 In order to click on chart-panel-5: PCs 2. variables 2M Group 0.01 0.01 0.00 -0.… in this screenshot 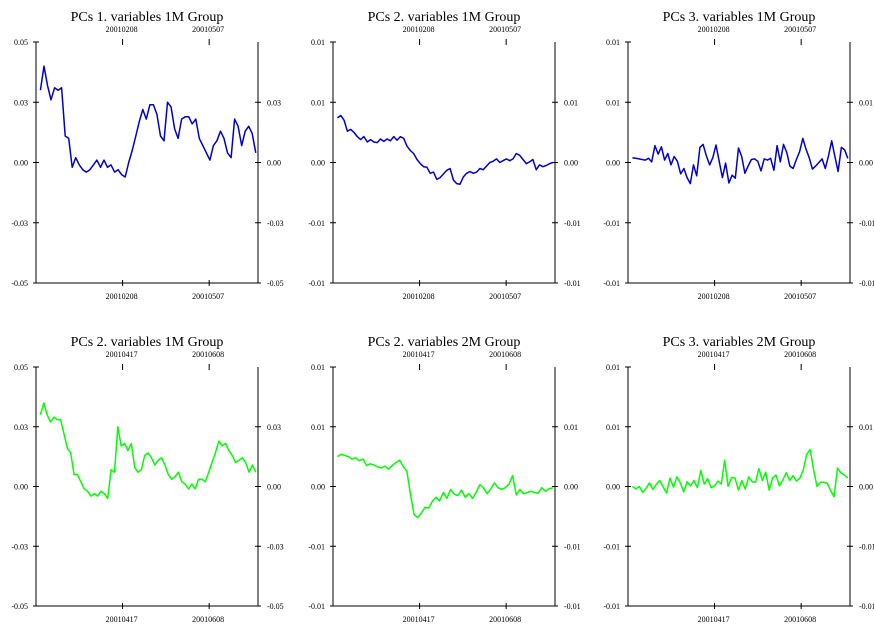, I will do `click(444, 479)`.